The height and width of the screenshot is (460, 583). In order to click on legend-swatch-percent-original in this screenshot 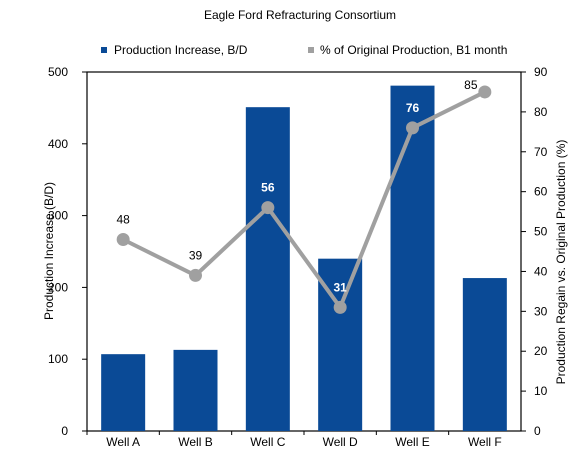, I will do `click(311, 50)`.